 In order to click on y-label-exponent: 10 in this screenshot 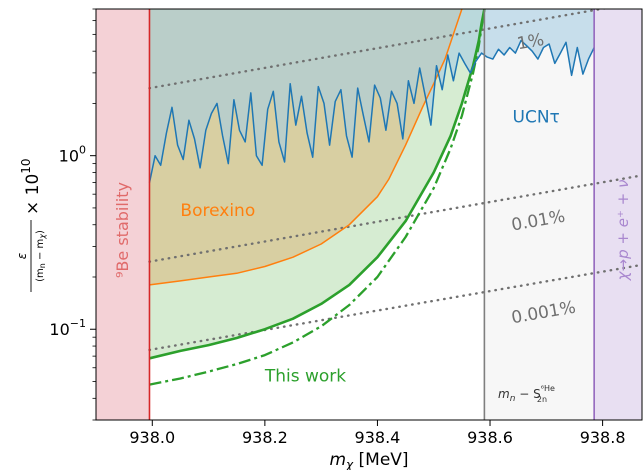, I will do `click(26, 165)`.